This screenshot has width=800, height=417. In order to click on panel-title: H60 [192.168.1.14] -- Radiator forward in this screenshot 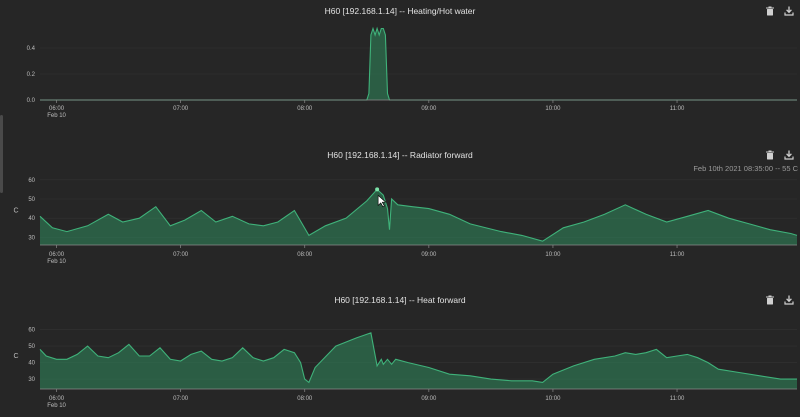, I will do `click(400, 155)`.